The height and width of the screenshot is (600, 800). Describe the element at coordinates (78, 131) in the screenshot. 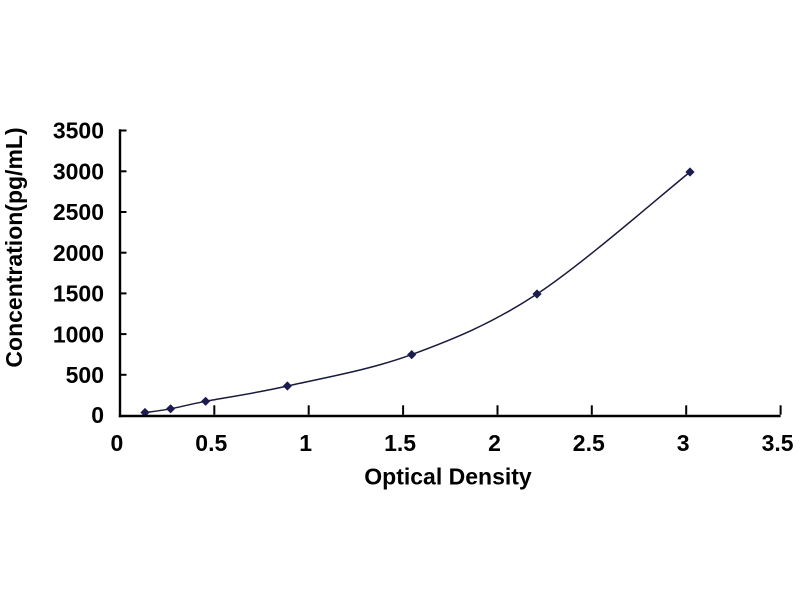

I see `svg-text: 3500` at that location.